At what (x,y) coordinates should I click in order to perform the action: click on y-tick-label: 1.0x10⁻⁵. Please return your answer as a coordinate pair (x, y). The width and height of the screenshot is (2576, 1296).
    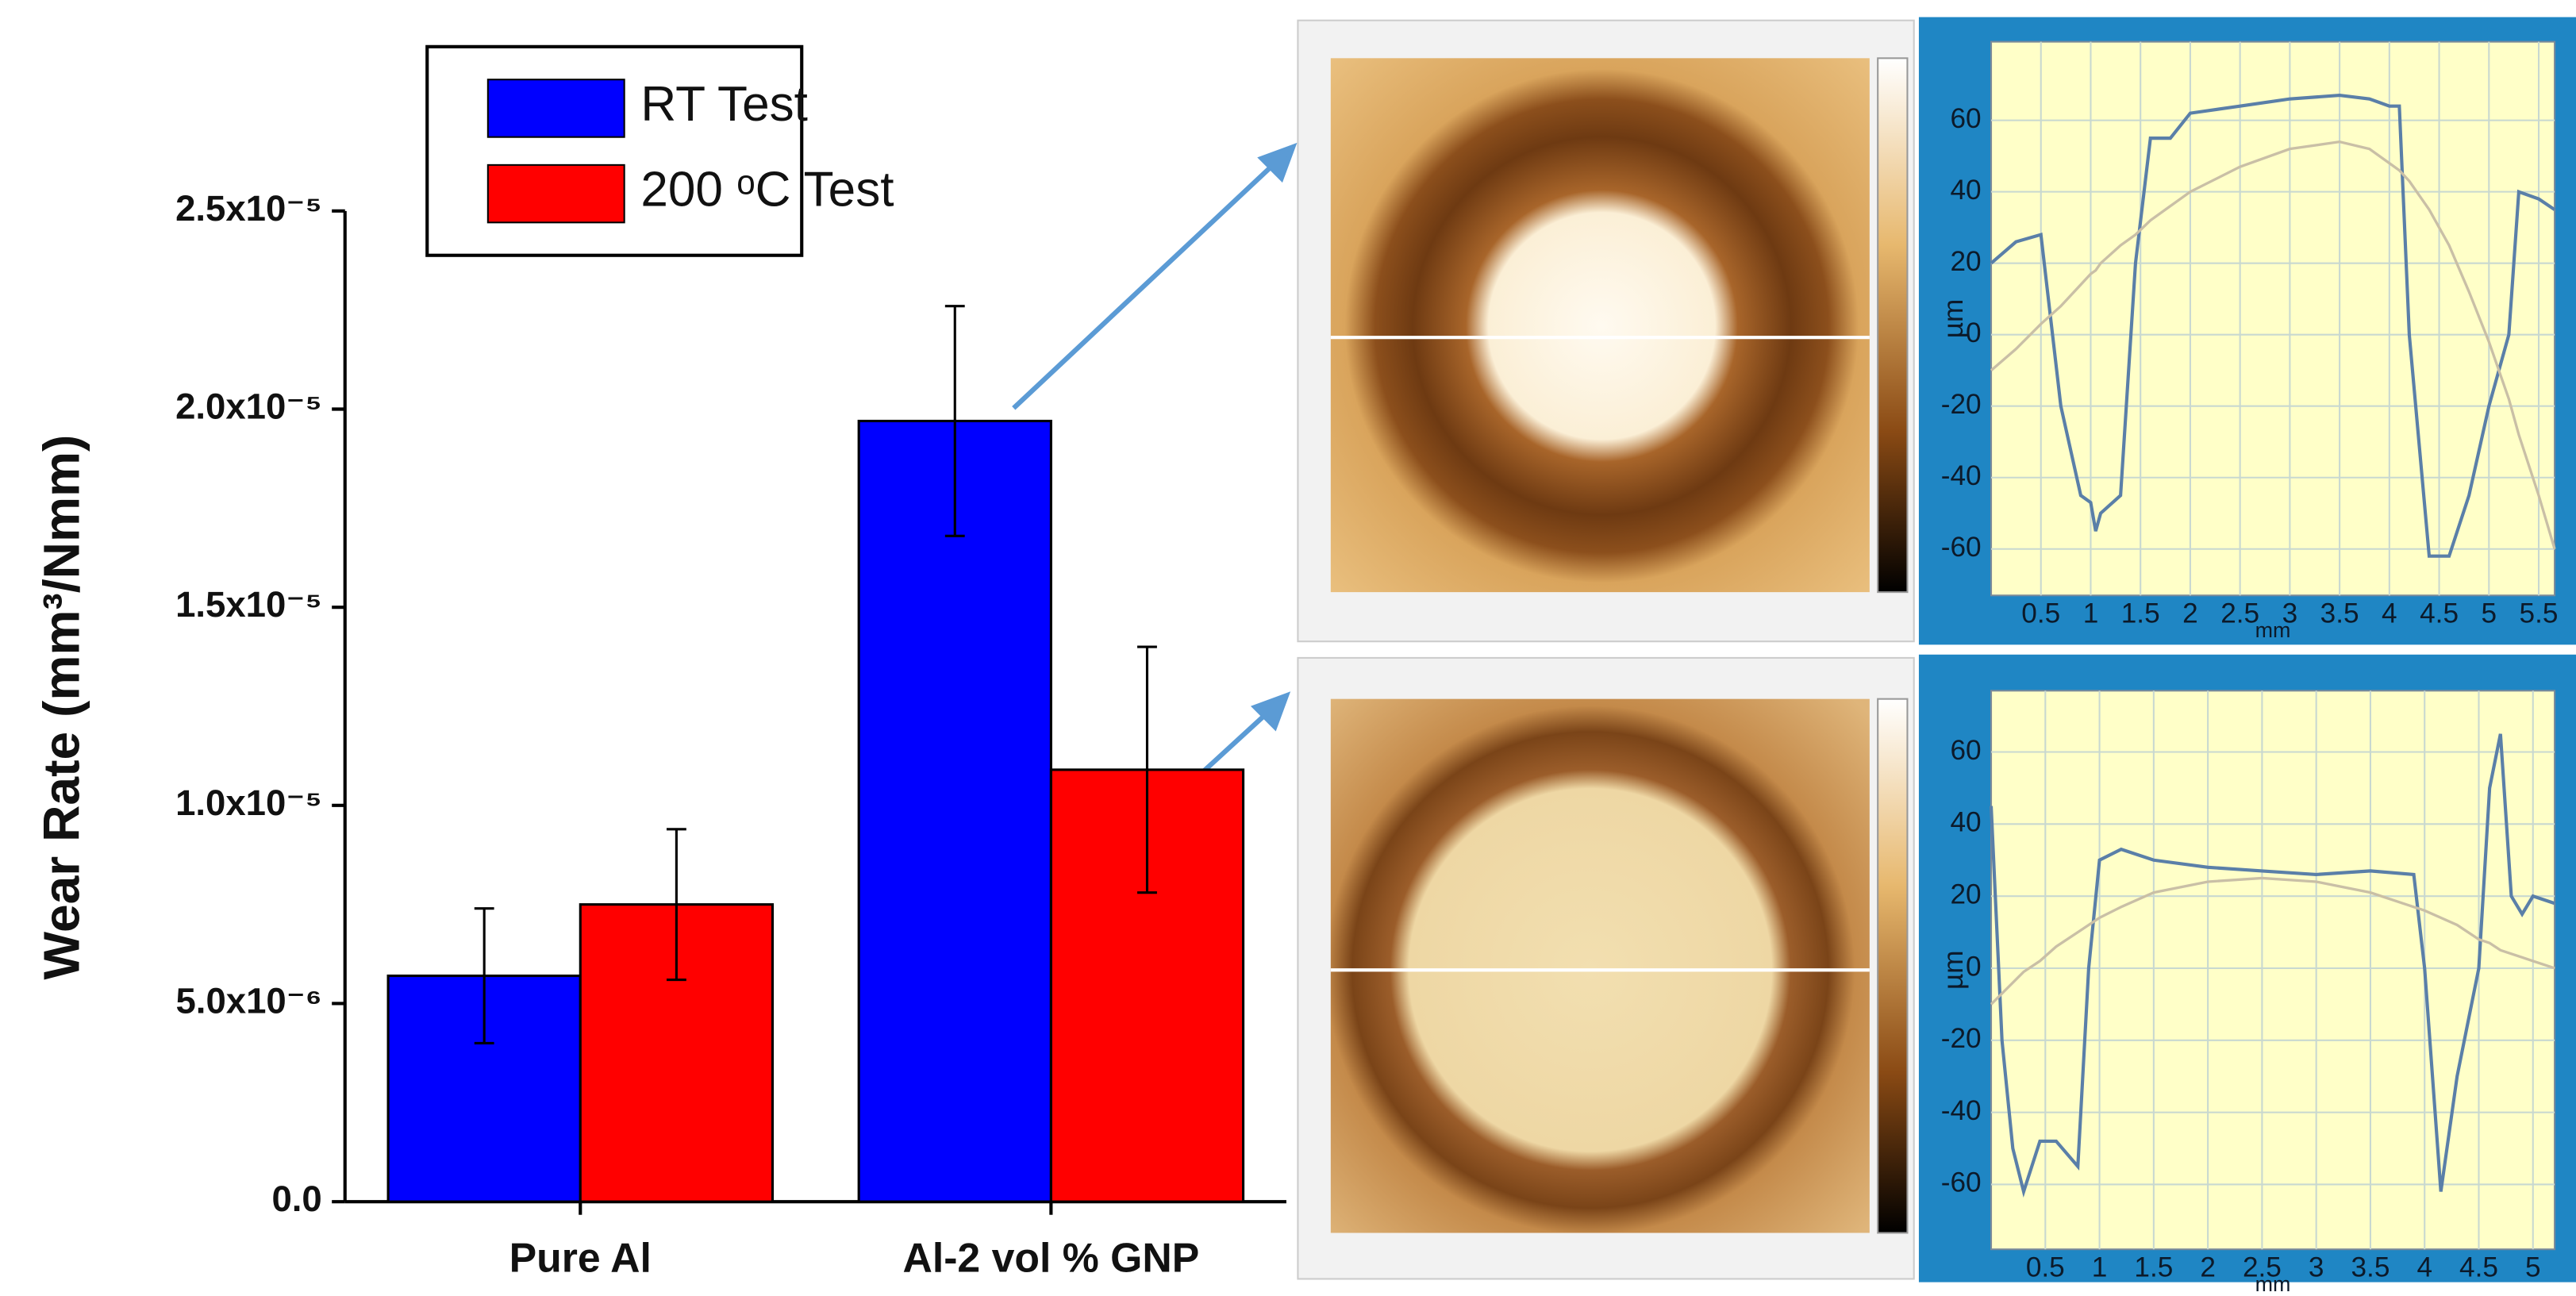
    Looking at the image, I should click on (248, 803).